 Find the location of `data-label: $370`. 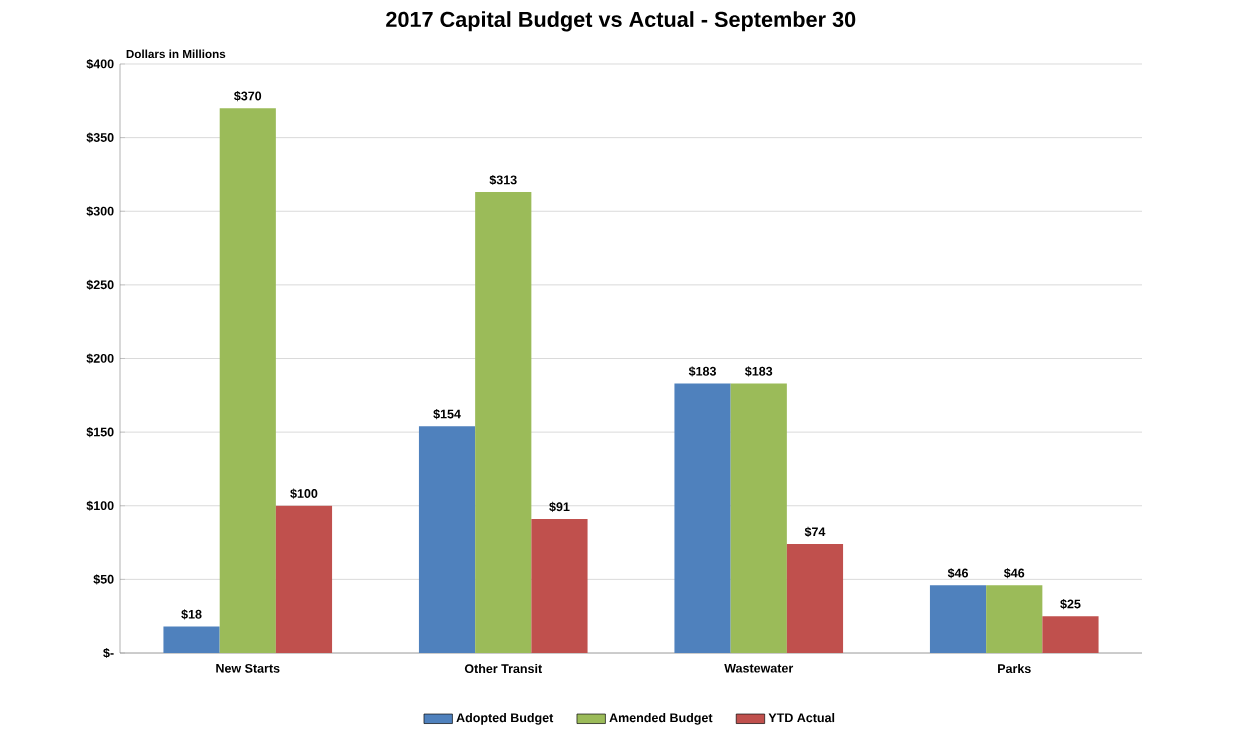

data-label: $370 is located at coordinates (248, 96).